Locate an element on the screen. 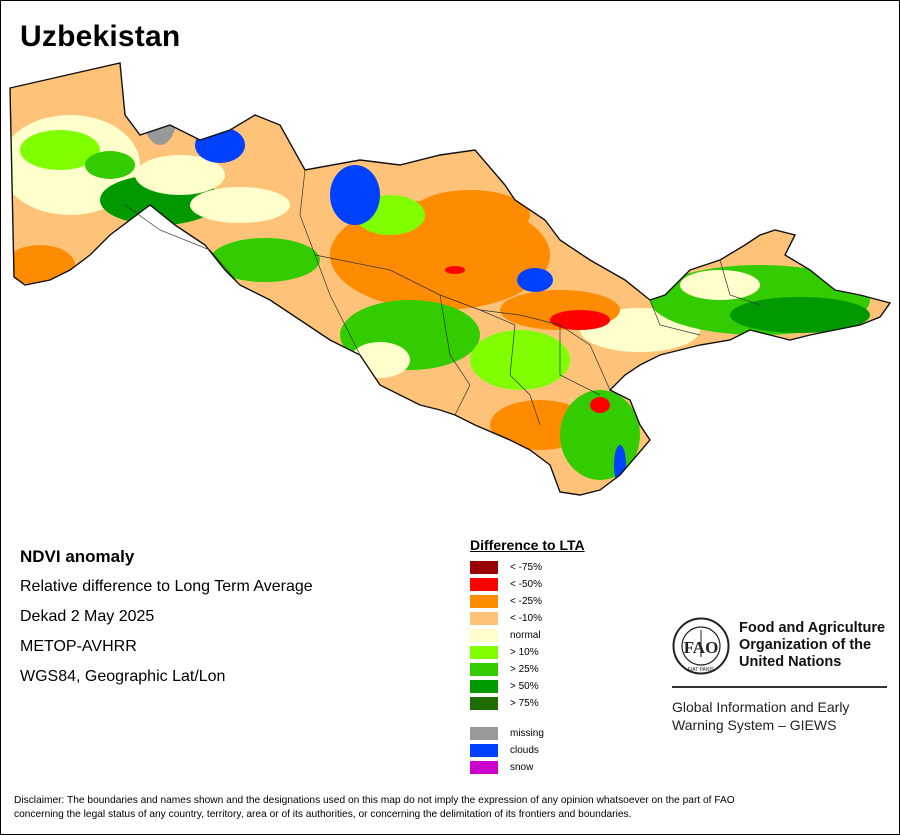  legend-label: normal is located at coordinates (525, 635).